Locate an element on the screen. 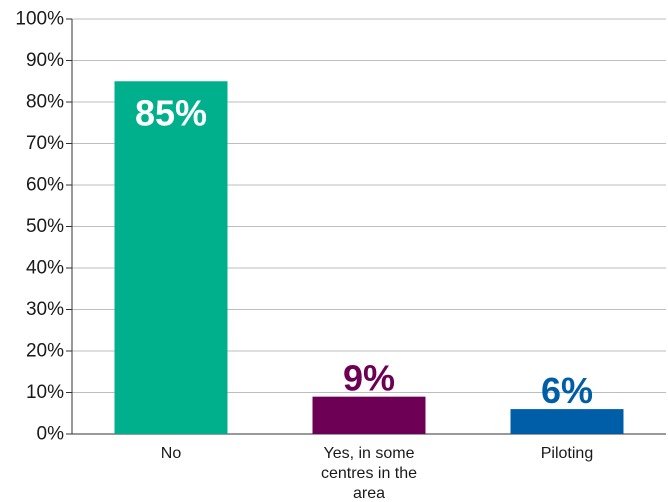  category-label-line: centres in the is located at coordinates (369, 473).